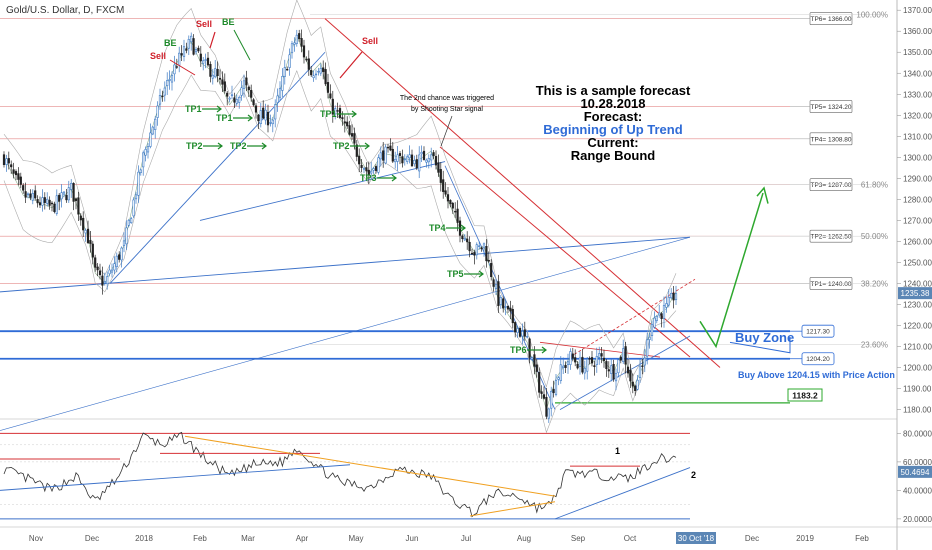  I want to click on note-pointer, so click(446, 131).